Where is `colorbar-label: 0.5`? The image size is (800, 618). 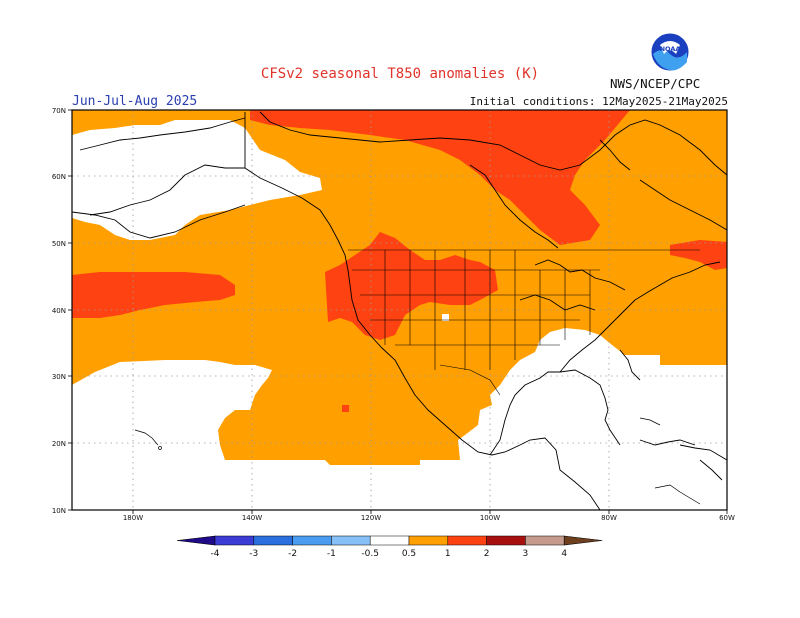
colorbar-label: 0.5 is located at coordinates (409, 554).